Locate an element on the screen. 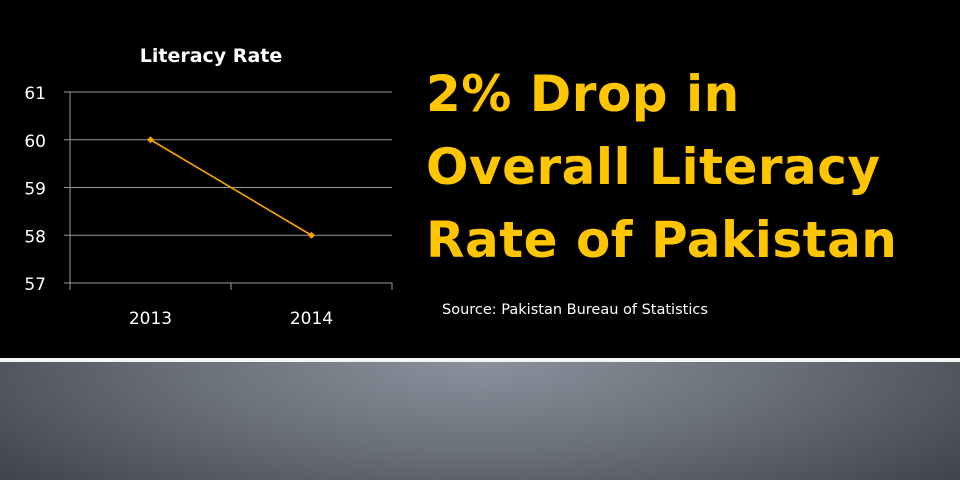 Image resolution: width=960 pixels, height=480 pixels. y-gridlines is located at coordinates (231, 163).